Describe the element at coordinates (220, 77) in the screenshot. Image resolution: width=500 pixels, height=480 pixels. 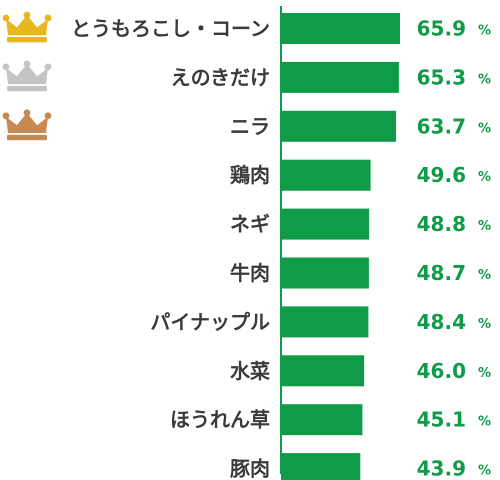
I see `category-label: えのきだけ` at that location.